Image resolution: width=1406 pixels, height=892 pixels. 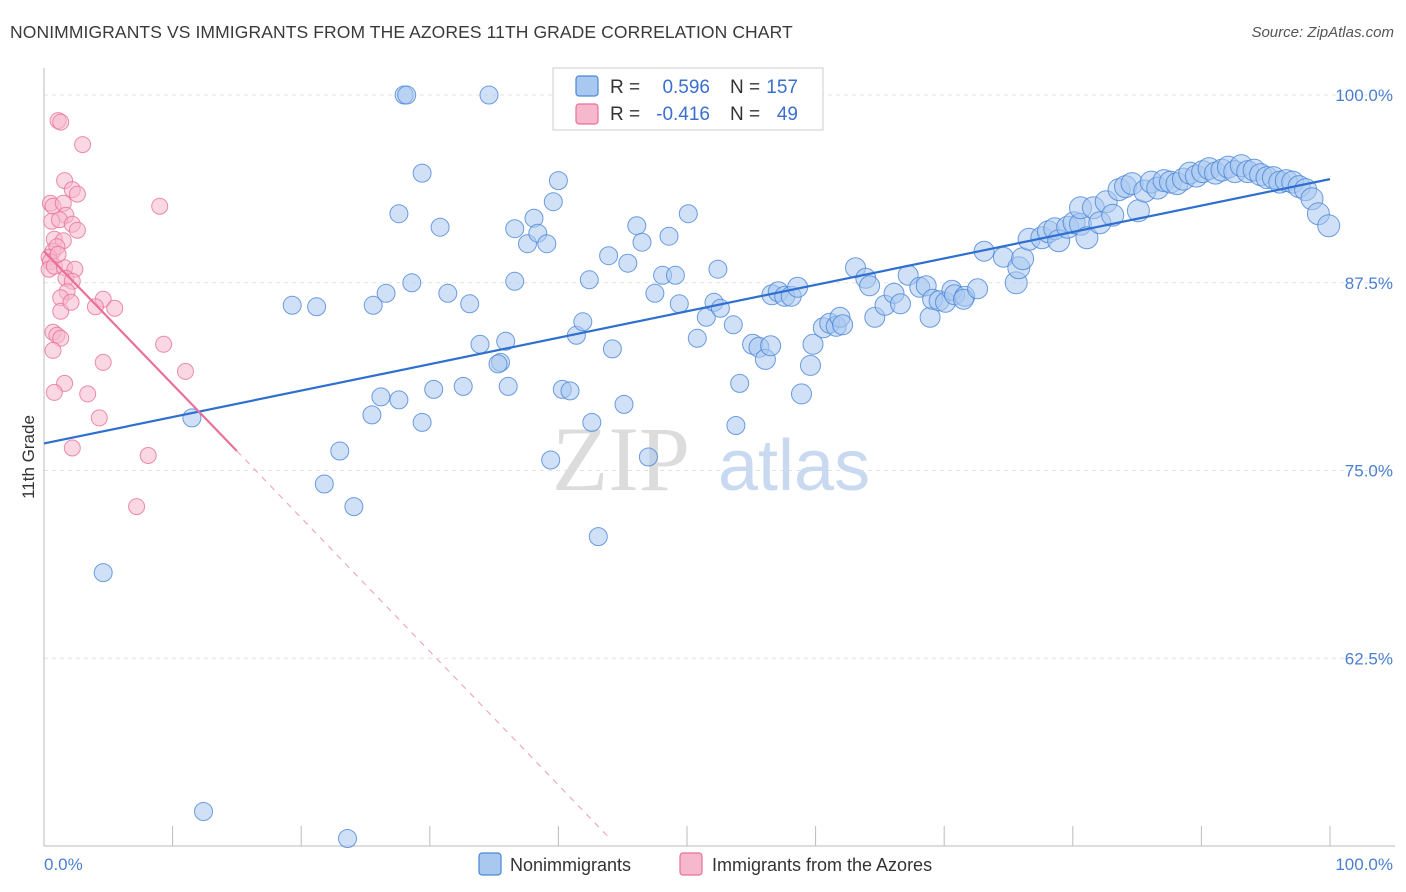 What do you see at coordinates (625, 87) in the screenshot?
I see `legend-r-label: R =` at bounding box center [625, 87].